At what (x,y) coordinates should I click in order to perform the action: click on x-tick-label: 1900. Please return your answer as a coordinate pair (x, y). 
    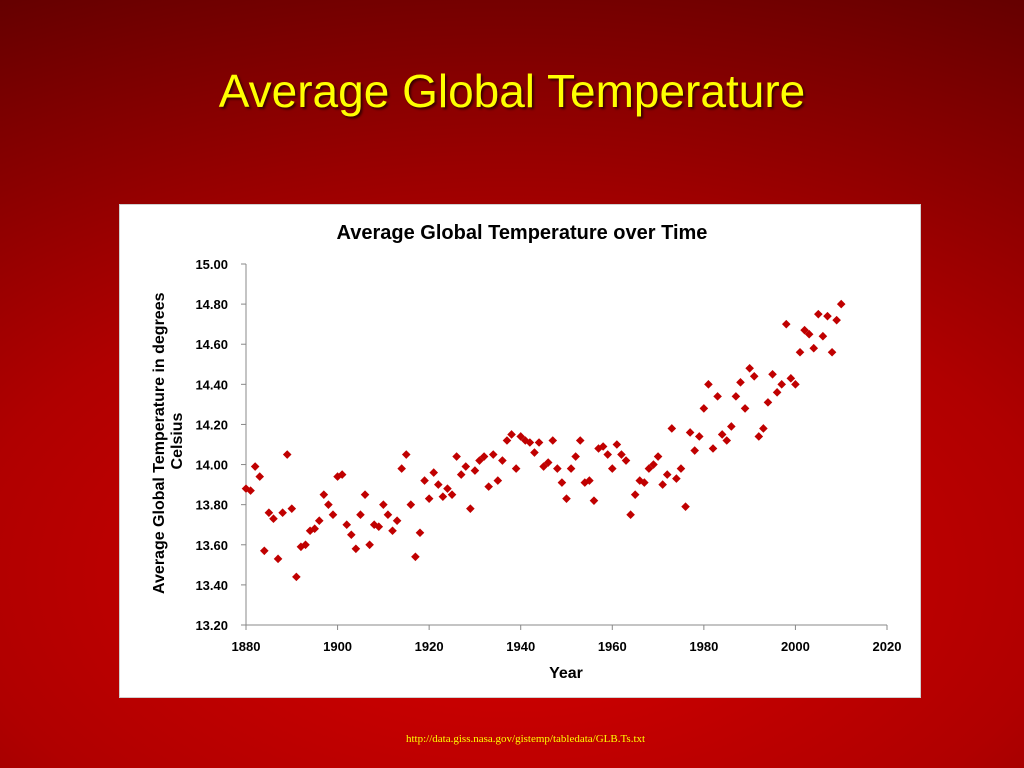
    Looking at the image, I should click on (337, 646).